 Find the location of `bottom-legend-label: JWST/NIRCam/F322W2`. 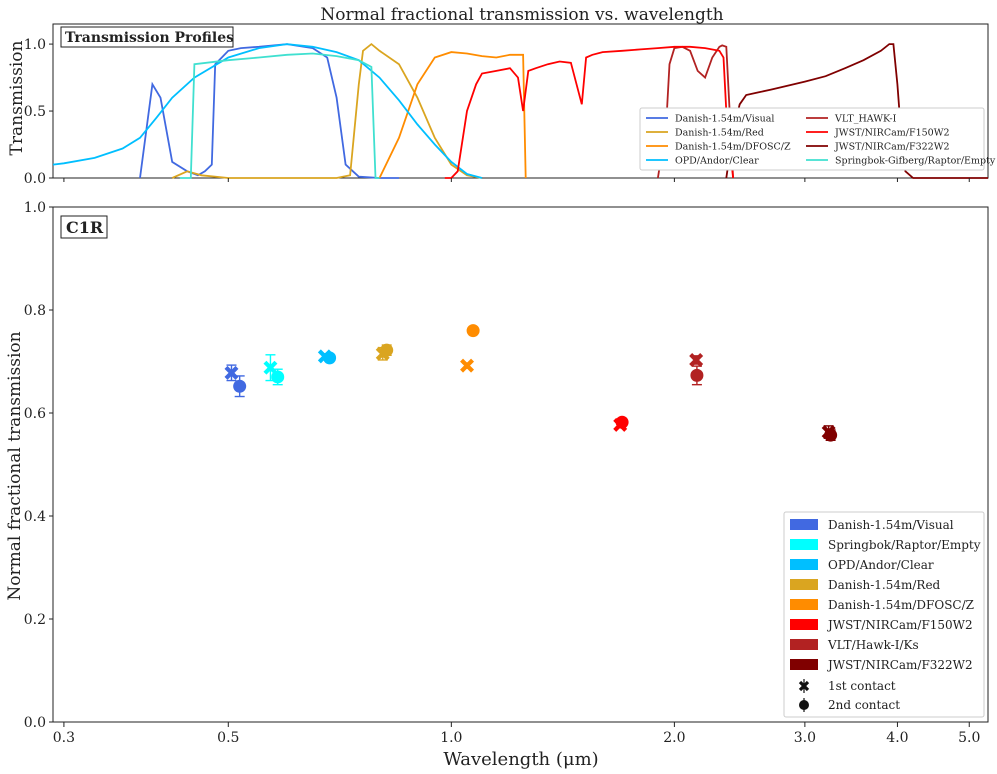

bottom-legend-label: JWST/NIRCam/F322W2 is located at coordinates (899, 665).